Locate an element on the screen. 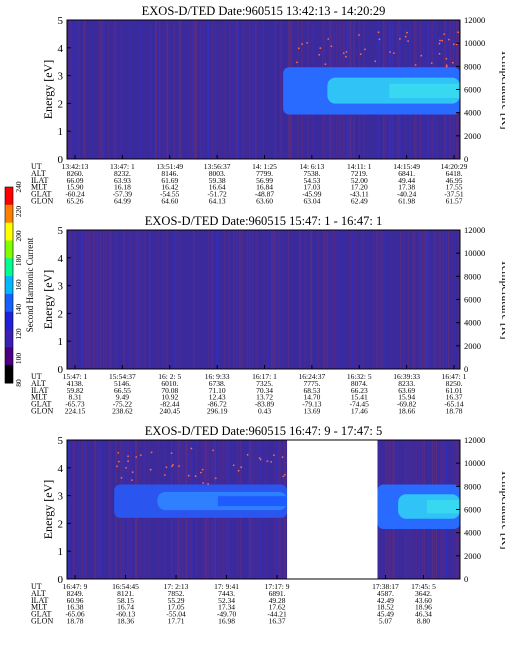 This screenshot has width=505, height=649. table-cell: 16:17: 1 is located at coordinates (264, 376).